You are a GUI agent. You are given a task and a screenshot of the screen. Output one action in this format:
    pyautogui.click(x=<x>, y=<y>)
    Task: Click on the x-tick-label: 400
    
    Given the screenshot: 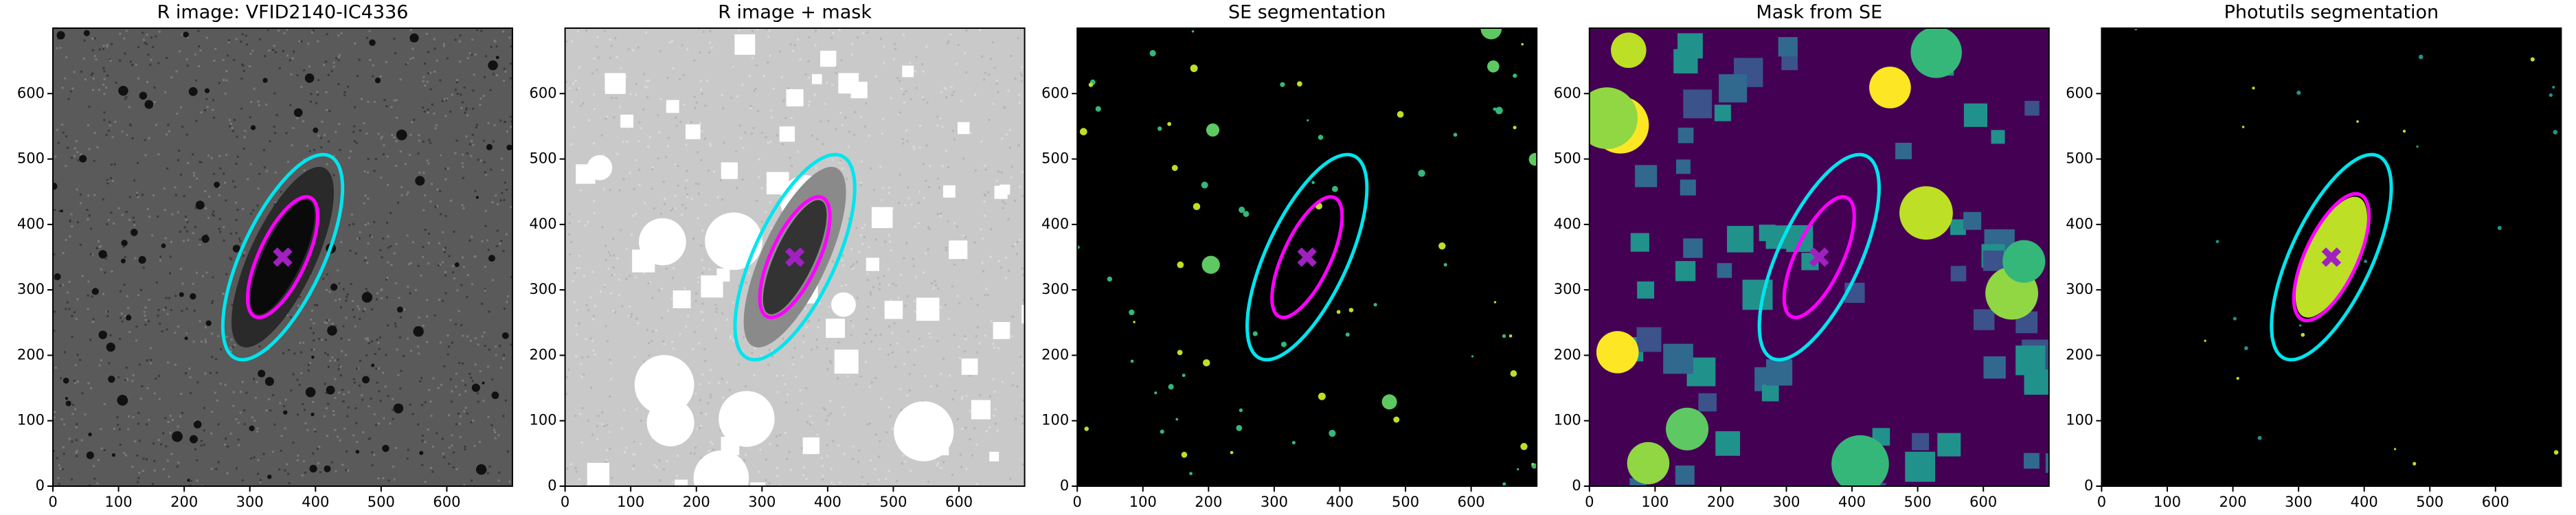 What is the action you would take?
    pyautogui.click(x=2364, y=502)
    